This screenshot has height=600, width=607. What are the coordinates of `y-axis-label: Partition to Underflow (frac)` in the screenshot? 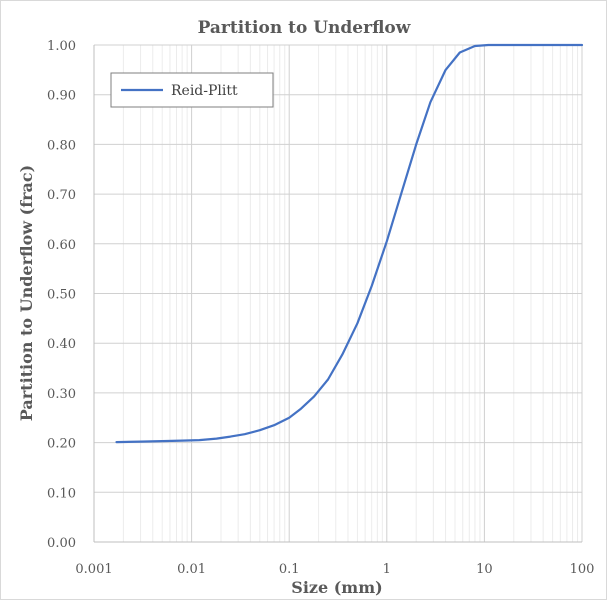 It's located at (26, 293).